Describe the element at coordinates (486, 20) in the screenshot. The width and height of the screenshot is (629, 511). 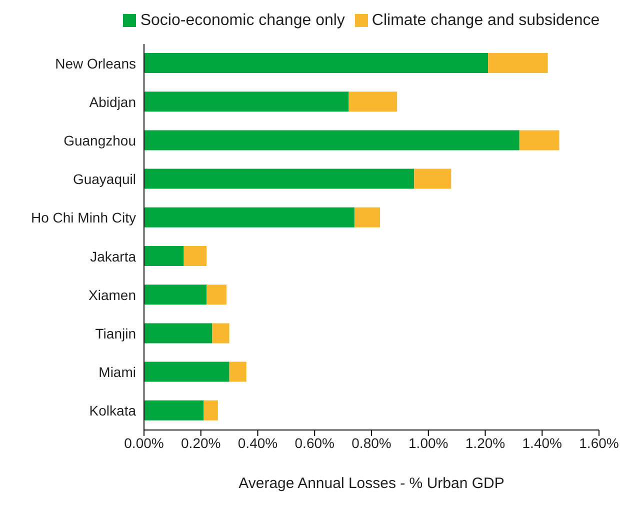
I see `legend-label: Climate change and subsidence` at that location.